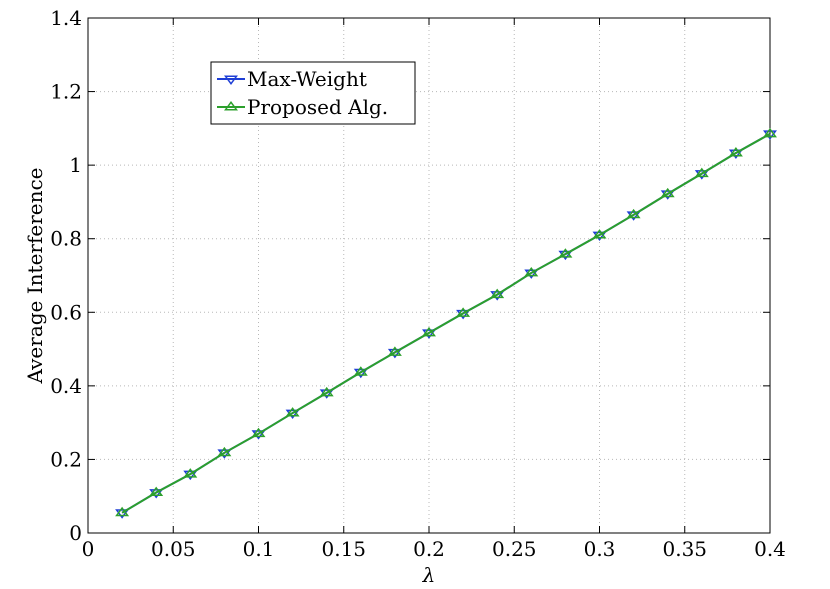  I want to click on y-tick-label: 0.2, so click(66, 459).